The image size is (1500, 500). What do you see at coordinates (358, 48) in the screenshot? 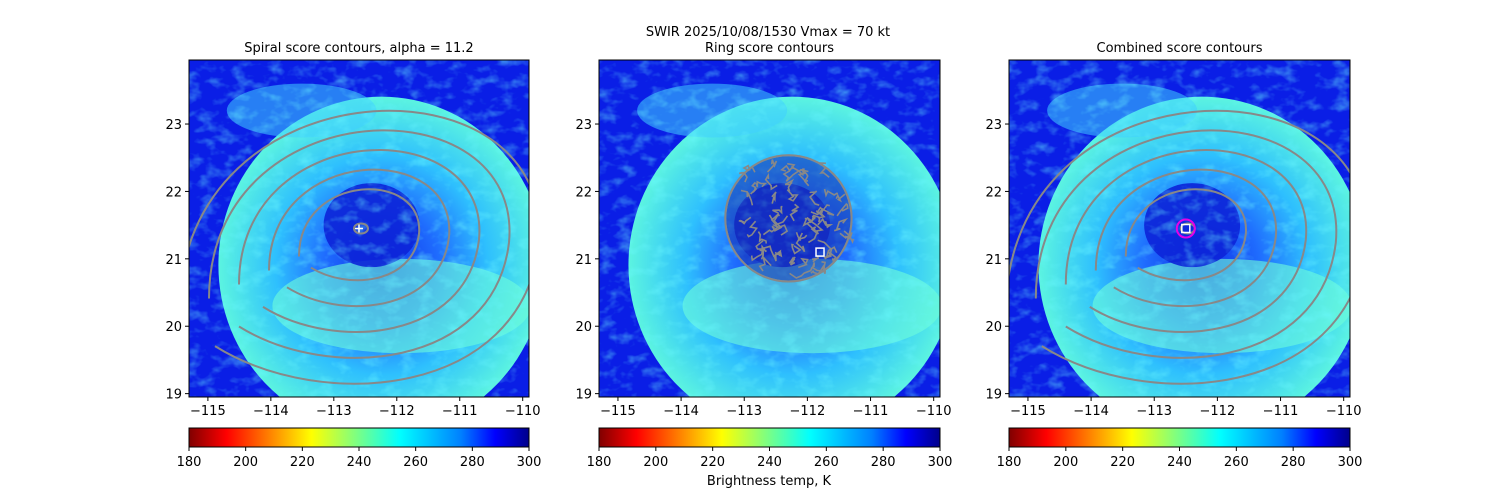
I see `panel-title: Spiral score contours, alpha = 11.2` at bounding box center [358, 48].